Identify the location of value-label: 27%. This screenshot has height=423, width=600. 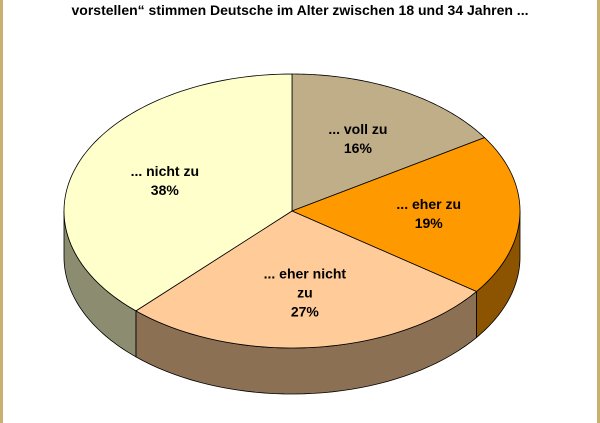
(304, 311).